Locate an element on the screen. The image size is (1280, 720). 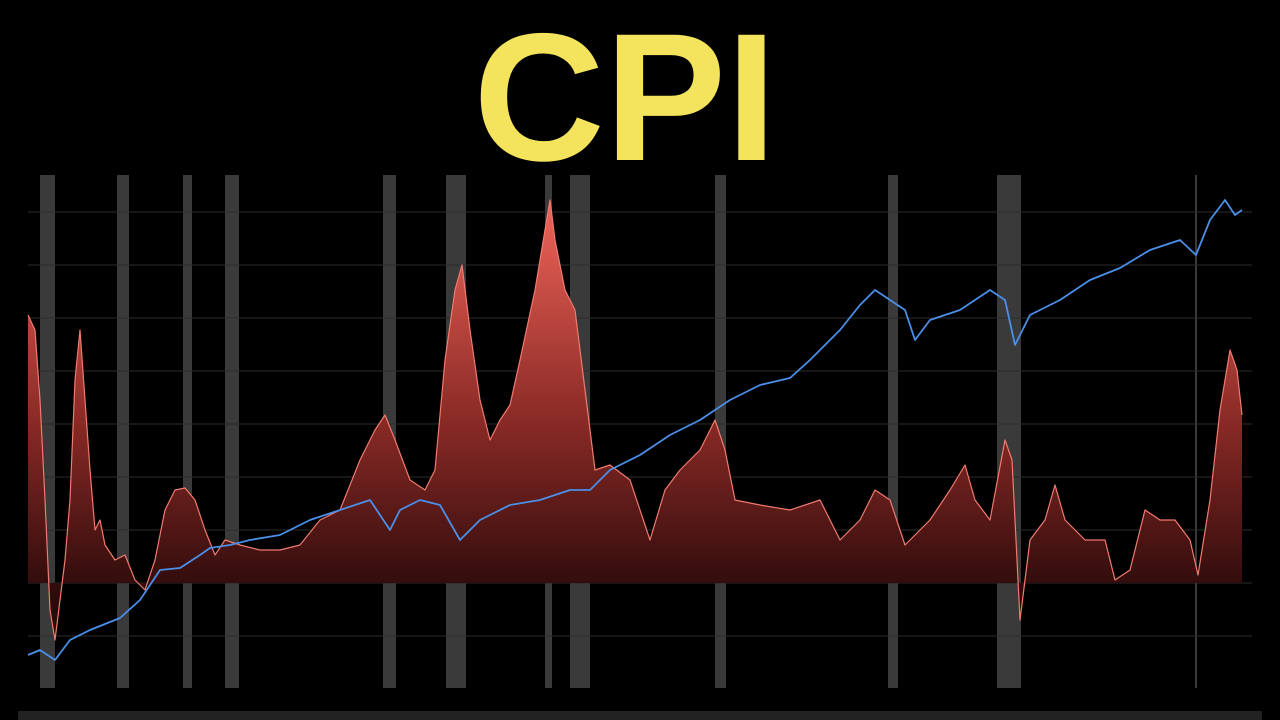
chart-title: CPI is located at coordinates (624, 99).